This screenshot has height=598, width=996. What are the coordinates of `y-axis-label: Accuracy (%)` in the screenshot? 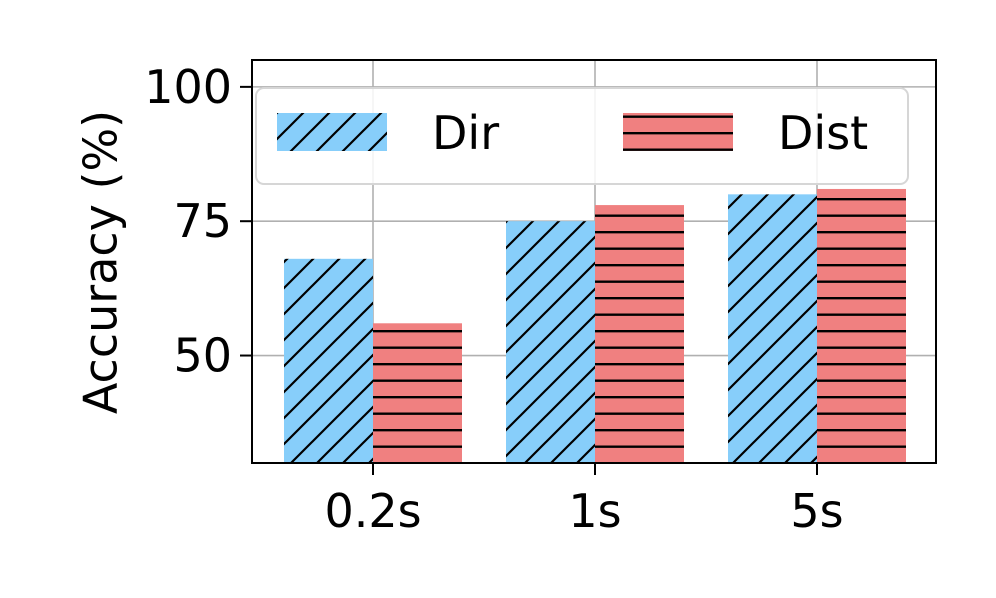 It's located at (101, 262).